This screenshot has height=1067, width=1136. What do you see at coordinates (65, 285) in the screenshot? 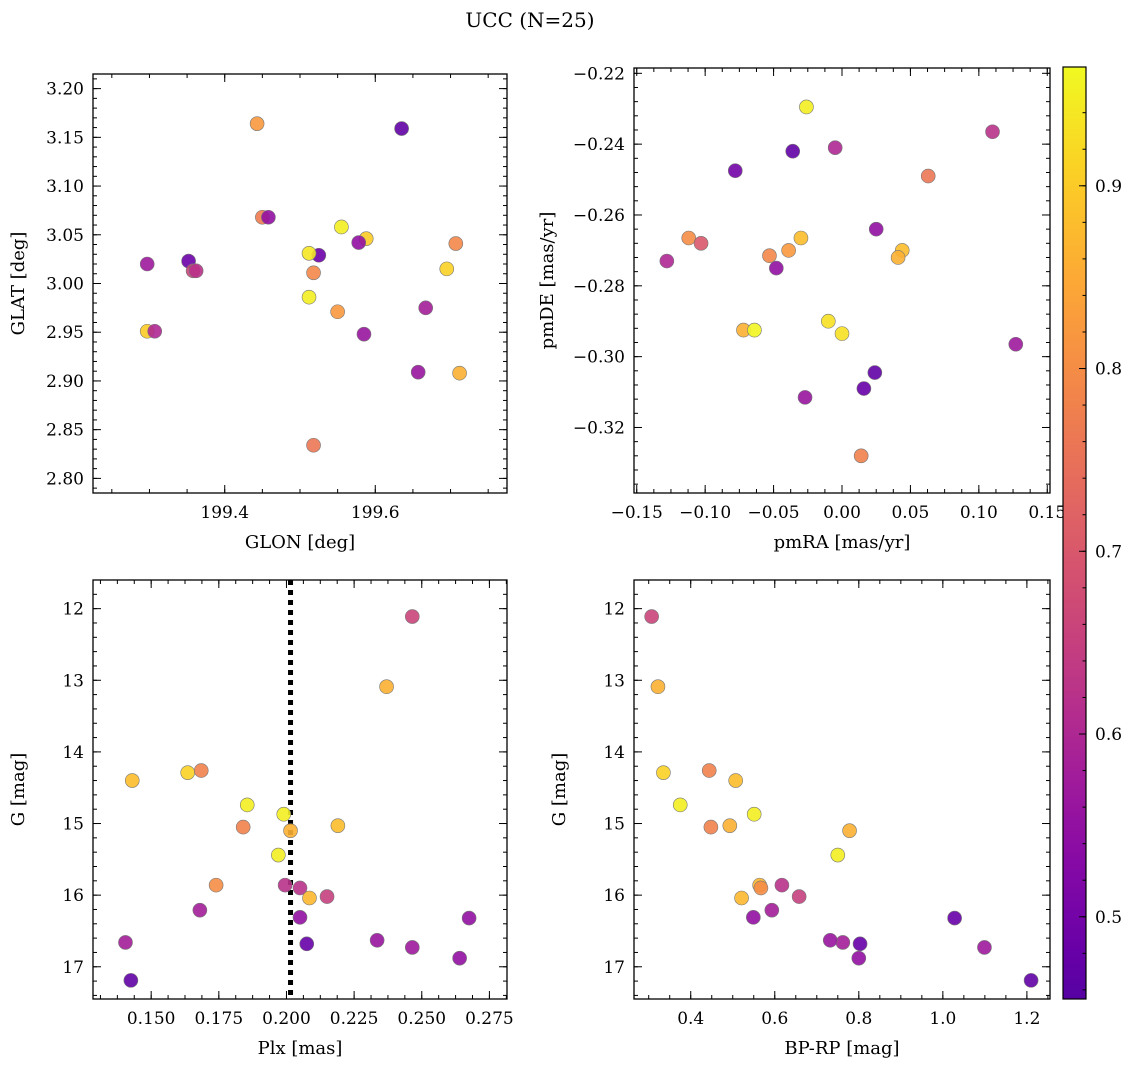
I see `y-tick-label: 3.00` at bounding box center [65, 285].